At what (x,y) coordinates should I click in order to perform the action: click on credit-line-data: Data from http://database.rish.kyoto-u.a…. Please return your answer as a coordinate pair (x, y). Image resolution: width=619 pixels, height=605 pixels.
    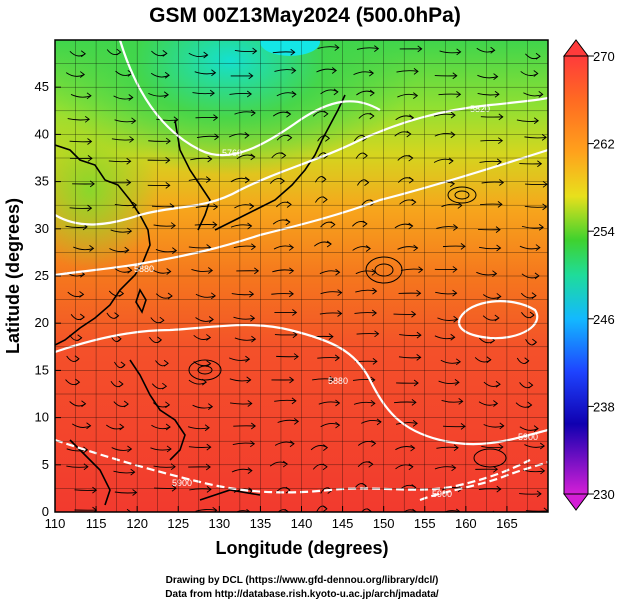
    Looking at the image, I should click on (302, 594).